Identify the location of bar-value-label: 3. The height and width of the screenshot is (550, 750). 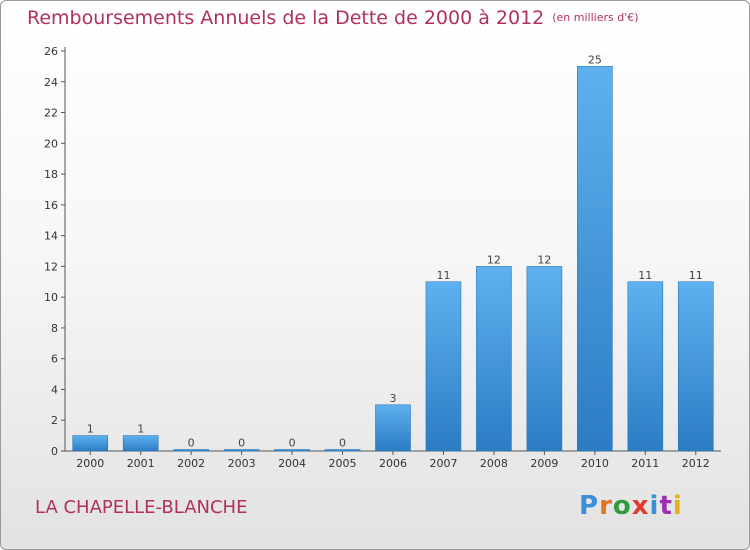
(393, 398).